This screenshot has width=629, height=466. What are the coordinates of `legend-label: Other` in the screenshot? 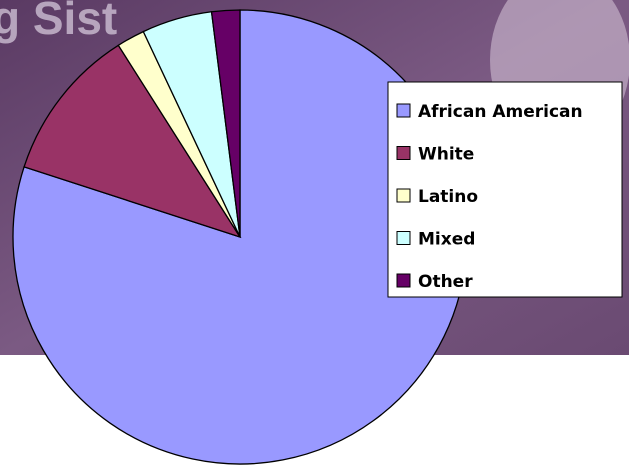 It's located at (445, 282).